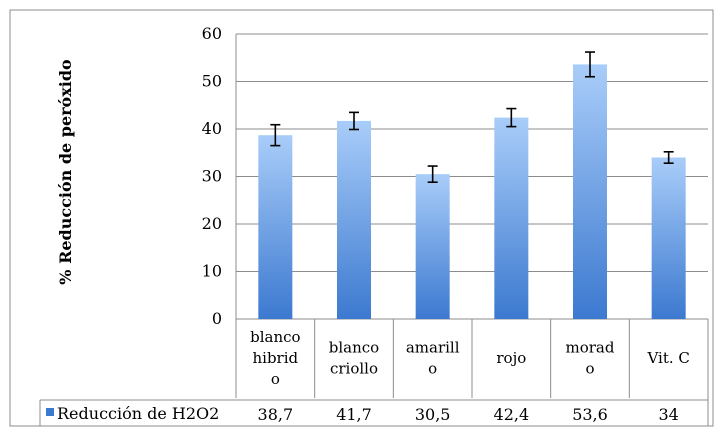 The width and height of the screenshot is (724, 436). I want to click on y-tick-label: 50, so click(212, 81).